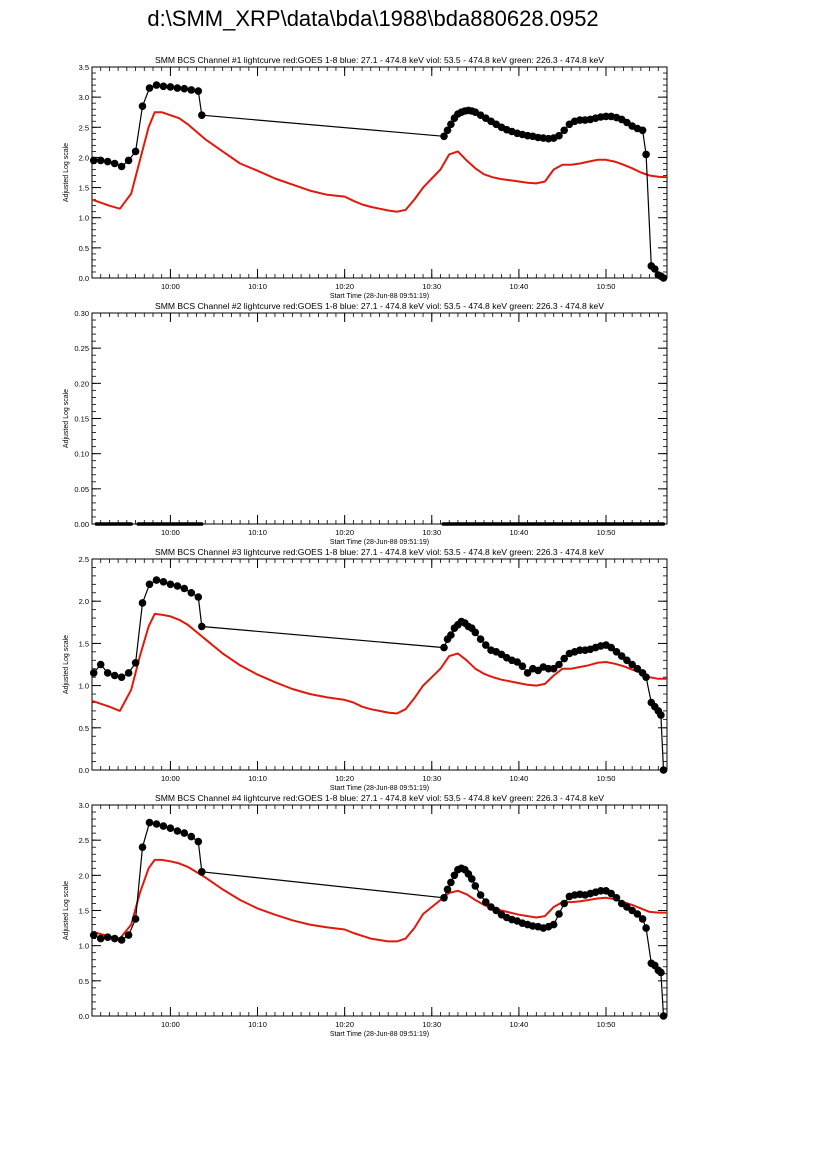 Image resolution: width=826 pixels, height=1169 pixels. What do you see at coordinates (81, 454) in the screenshot?
I see `y-tick-label: 0.10` at bounding box center [81, 454].